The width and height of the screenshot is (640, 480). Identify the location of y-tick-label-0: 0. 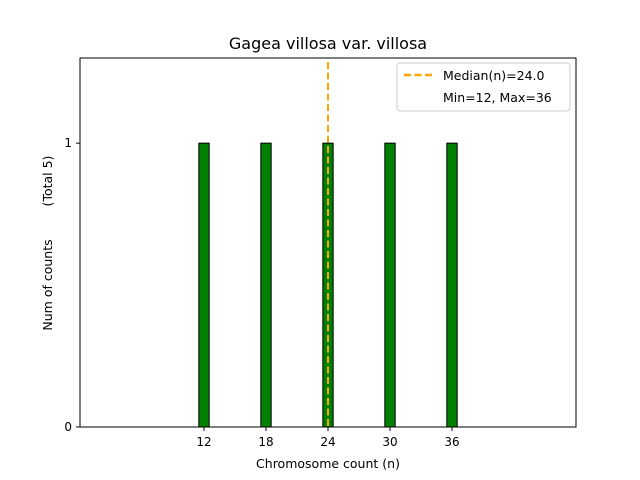
(68, 427).